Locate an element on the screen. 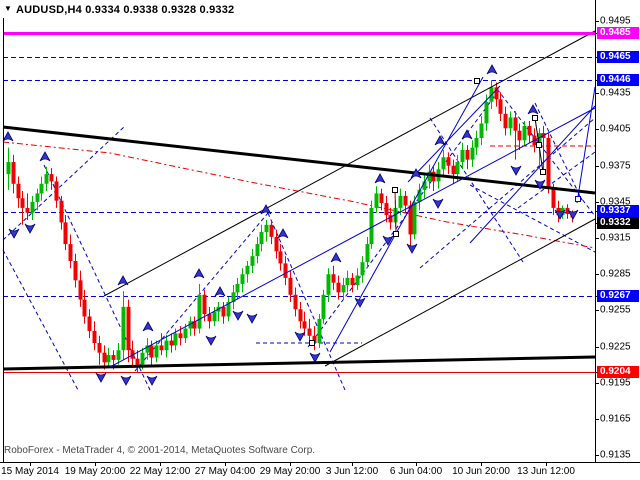  price-axis-label: 0.9285 is located at coordinates (615, 274).